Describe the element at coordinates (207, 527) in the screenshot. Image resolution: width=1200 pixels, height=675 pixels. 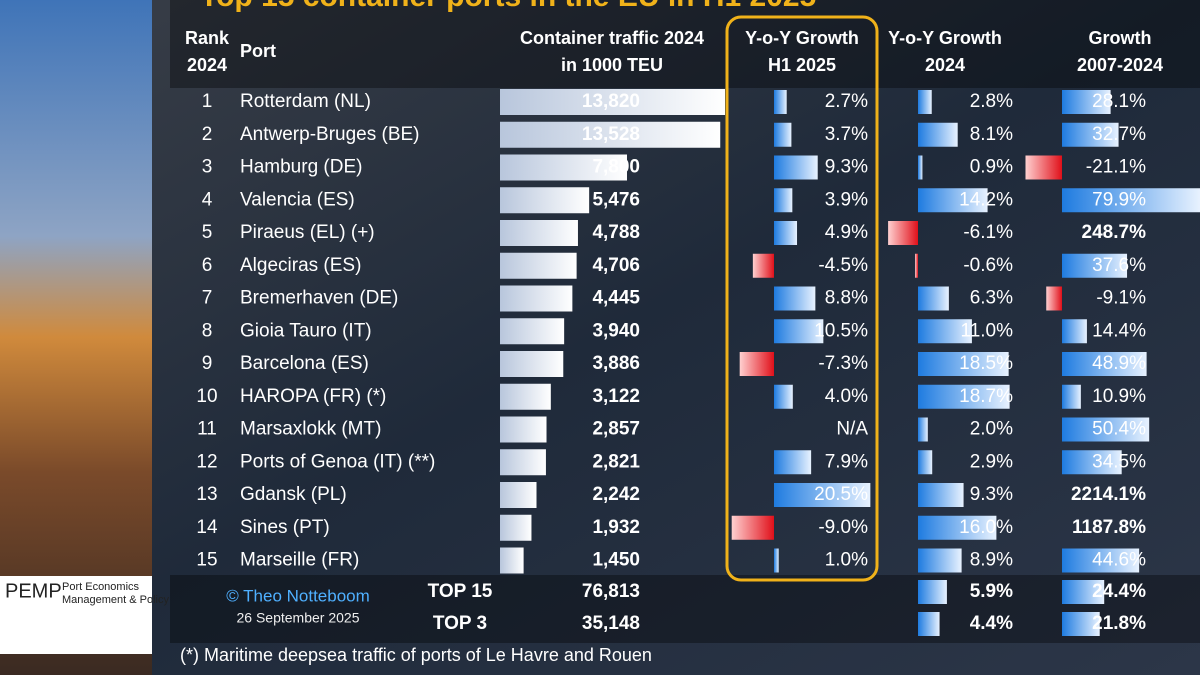
I see `rank: 14` at that location.